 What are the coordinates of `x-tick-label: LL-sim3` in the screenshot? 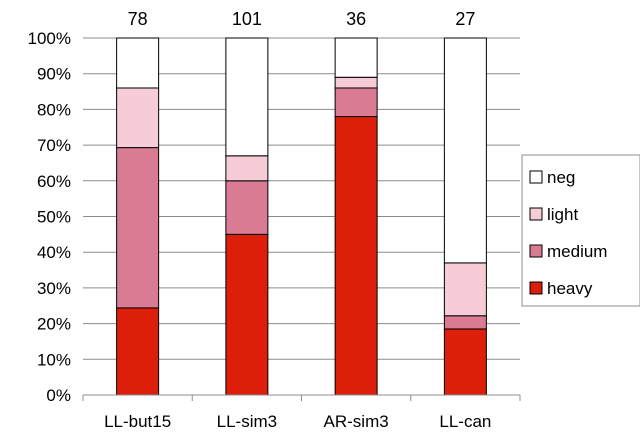 It's located at (247, 421).